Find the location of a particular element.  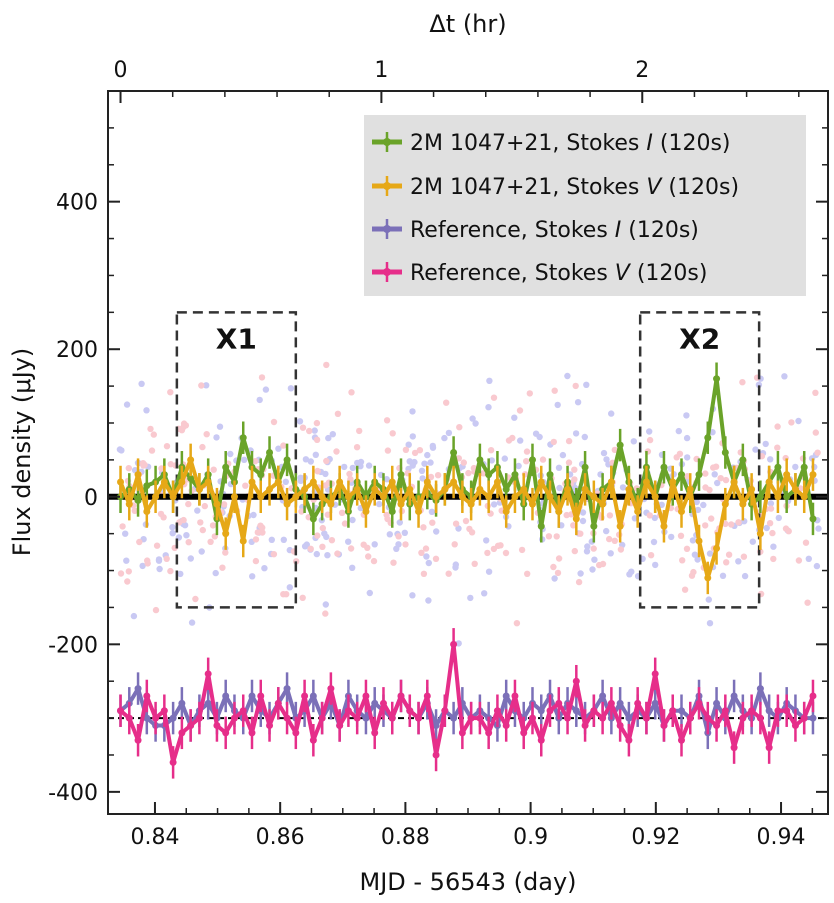

legend-item-2m-stokes-i: 2M 1047+21, Stokes I (120s) is located at coordinates (551, 143).